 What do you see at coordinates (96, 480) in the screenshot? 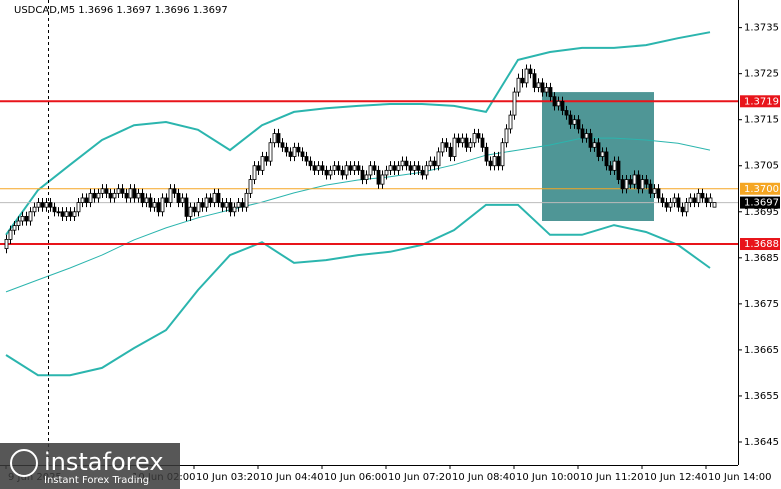
I see `brand-tagline: Instant Forex Trading` at bounding box center [96, 480].